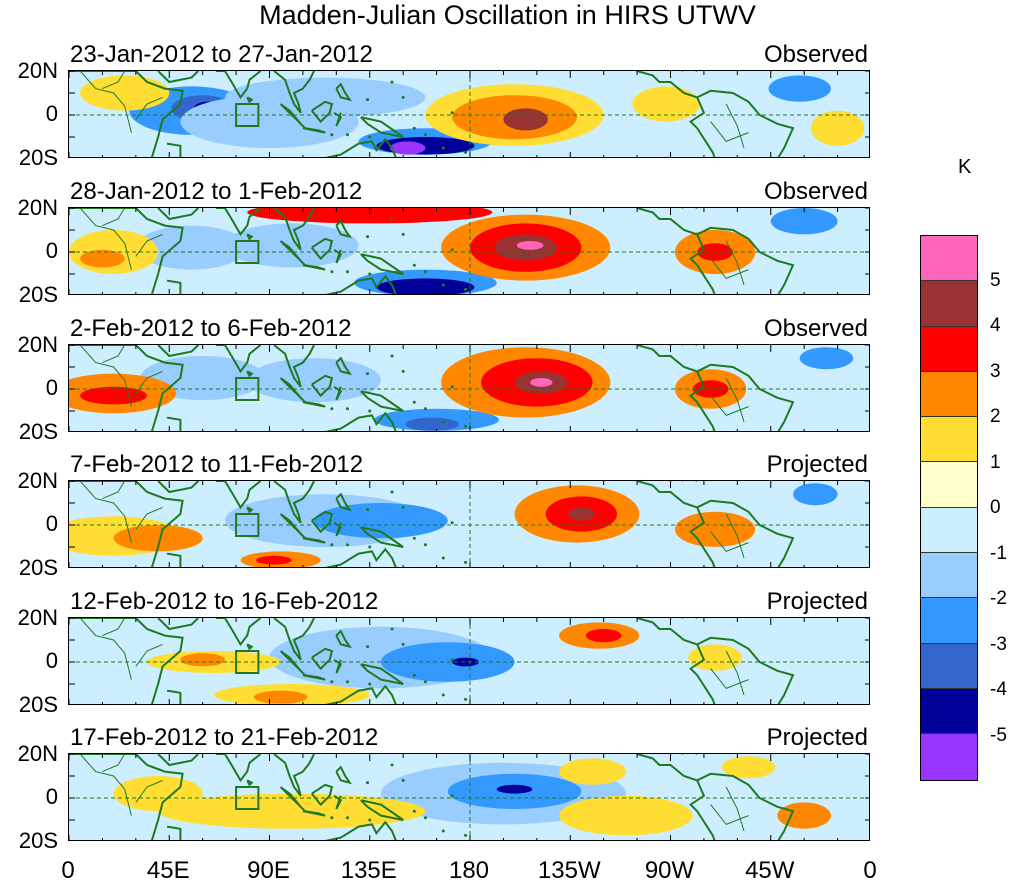  I want to click on longitude-label: 90E, so click(268, 870).